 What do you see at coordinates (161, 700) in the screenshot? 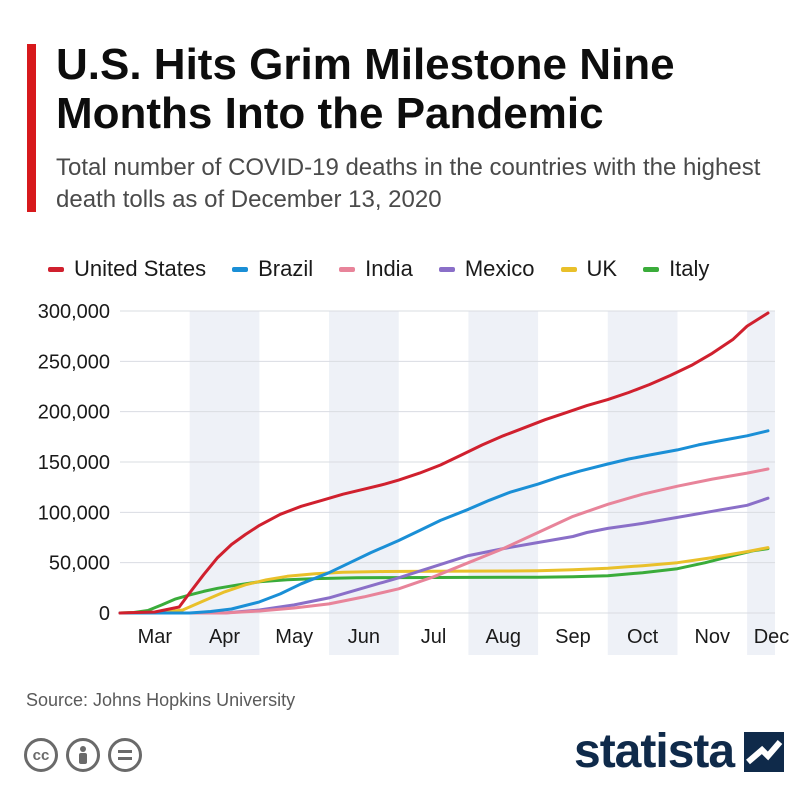
I see `source-note: Source: Johns Hopkins University` at bounding box center [161, 700].